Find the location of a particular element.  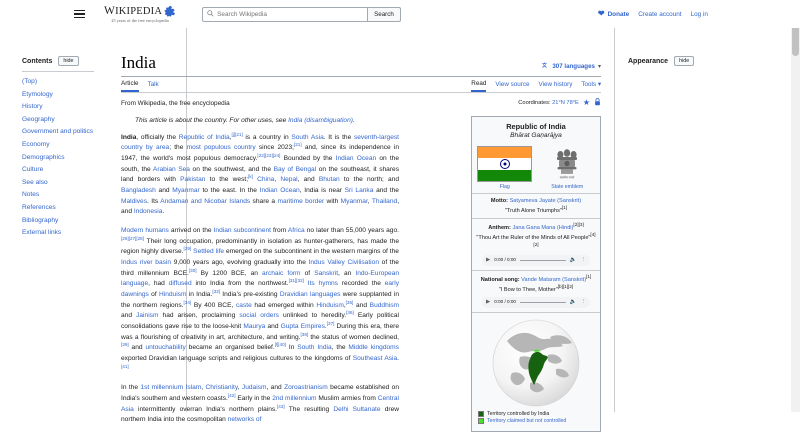

toc-item-etymology: Etymology is located at coordinates (37, 94).